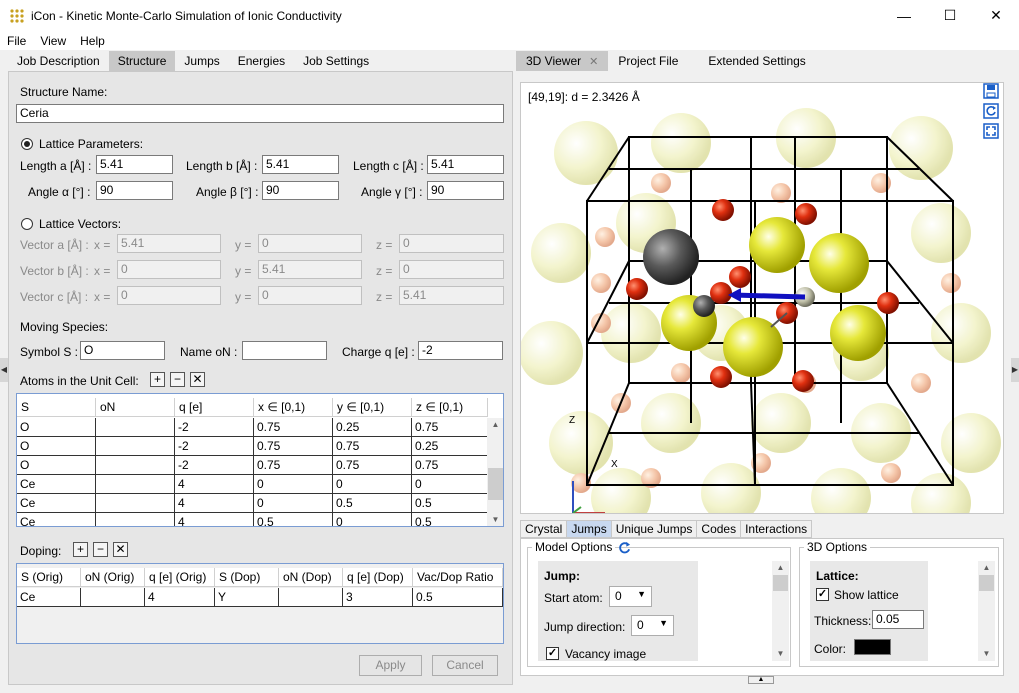  What do you see at coordinates (1015, 370) in the screenshot?
I see `right-collapse-arrow-icon: ▶` at bounding box center [1015, 370].